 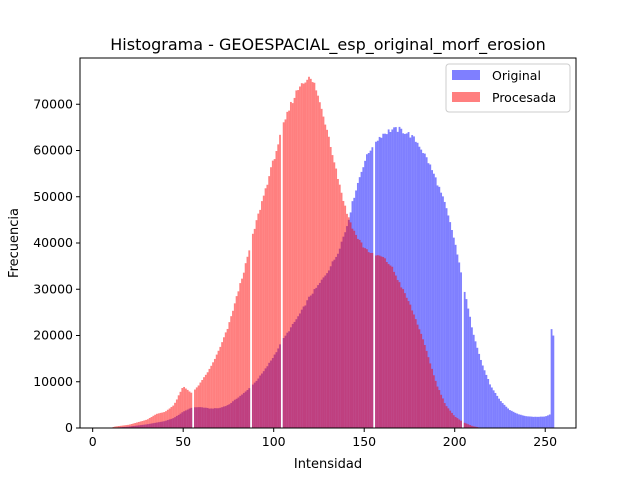 What do you see at coordinates (516, 75) in the screenshot?
I see `legend-label-original: Original` at bounding box center [516, 75].